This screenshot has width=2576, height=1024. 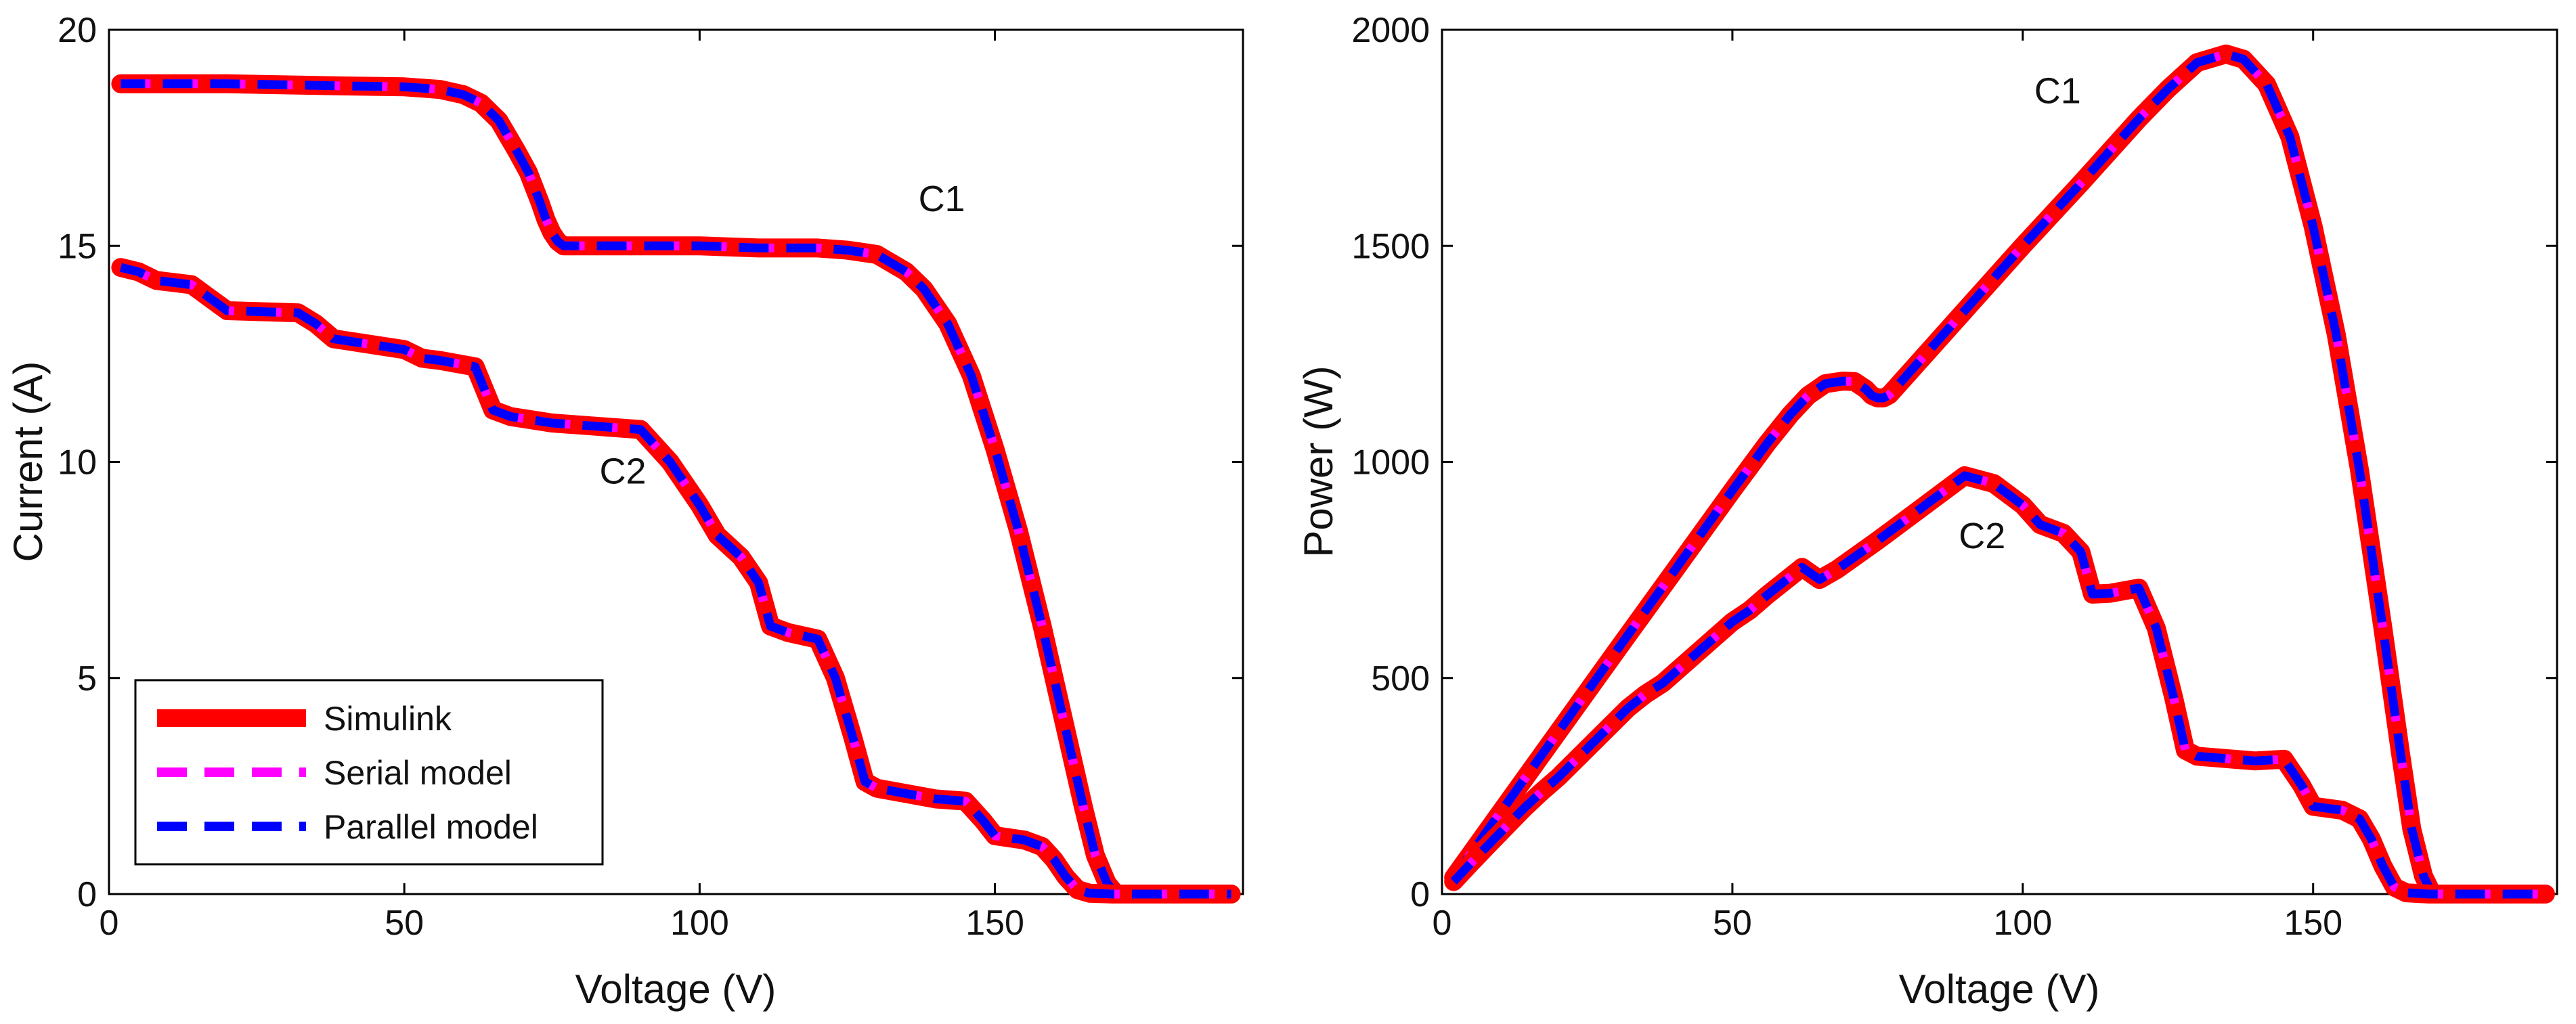 What do you see at coordinates (2022, 923) in the screenshot?
I see `power-x-tick-label: 100` at bounding box center [2022, 923].